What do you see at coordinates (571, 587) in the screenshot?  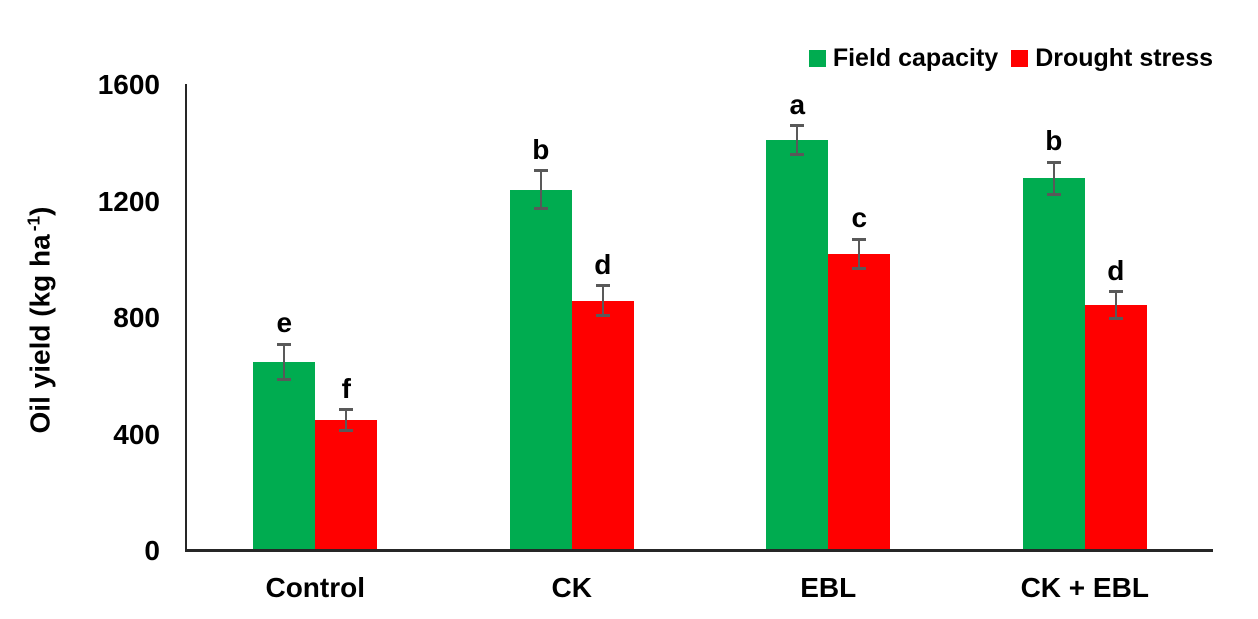 I see `x-axis-label: CK` at bounding box center [571, 587].